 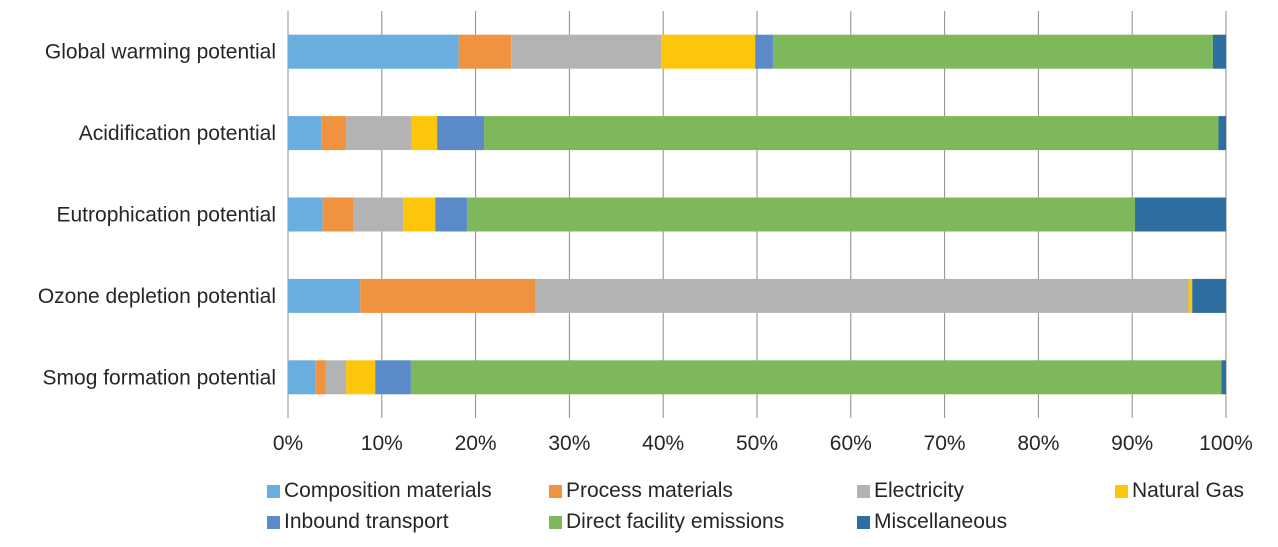 What do you see at coordinates (382, 443) in the screenshot?
I see `x-tick-label: 10%` at bounding box center [382, 443].